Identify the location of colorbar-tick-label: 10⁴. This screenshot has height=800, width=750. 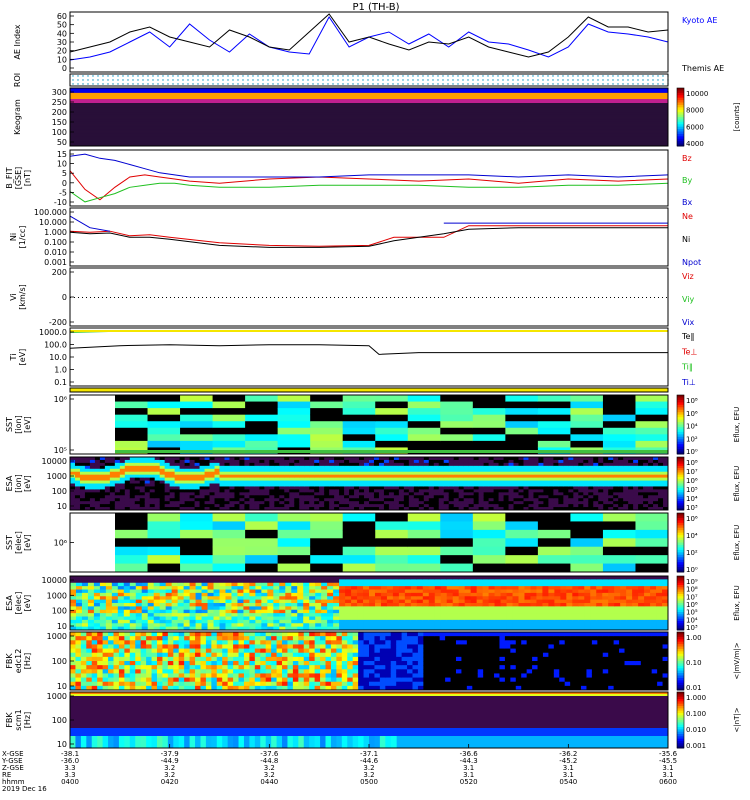
(692, 499).